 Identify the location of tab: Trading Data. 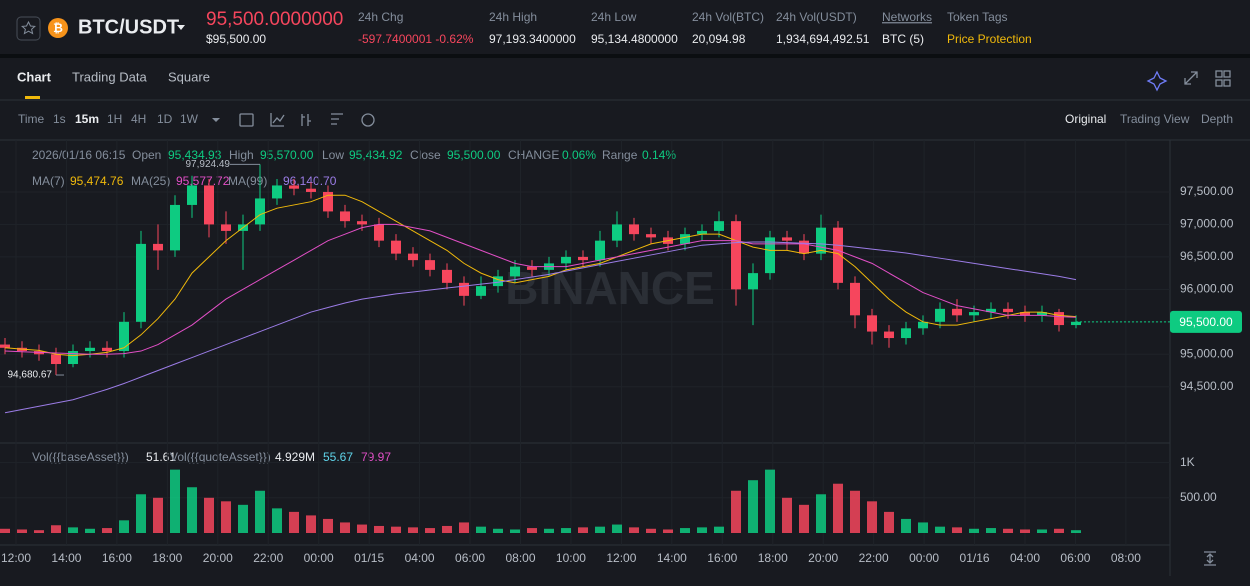
(109, 76).